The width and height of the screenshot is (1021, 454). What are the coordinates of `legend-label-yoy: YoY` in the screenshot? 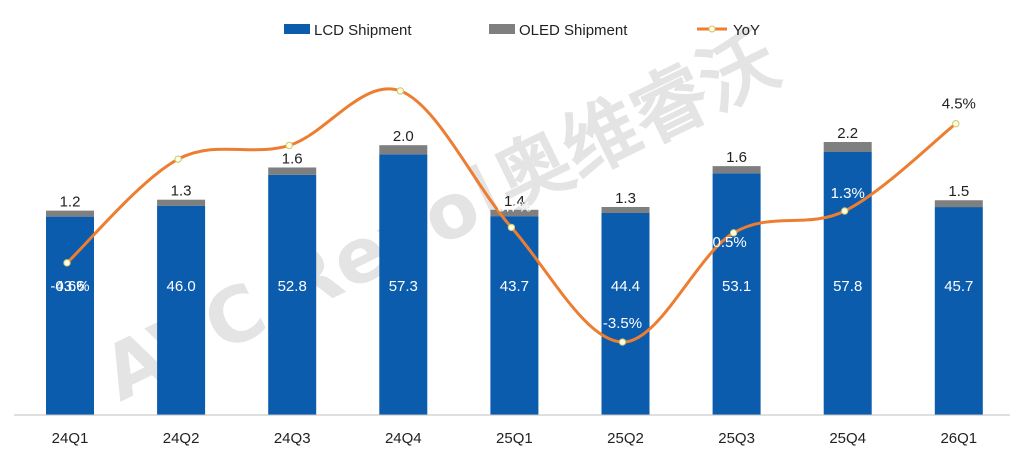 It's located at (746, 30).